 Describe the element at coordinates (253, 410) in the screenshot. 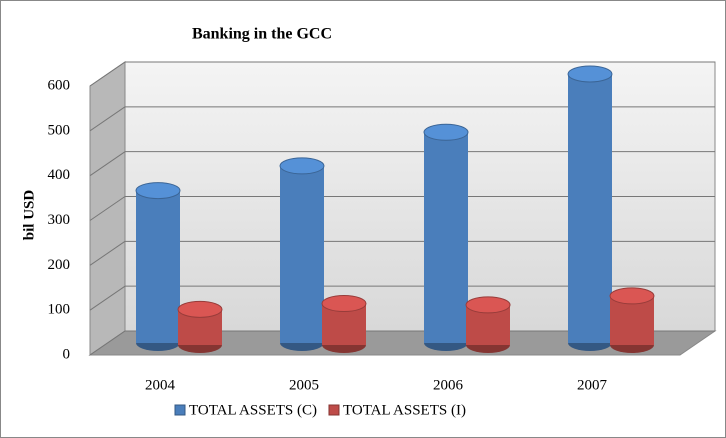

I see `legend-label: TOTAL ASSETS (C)` at that location.